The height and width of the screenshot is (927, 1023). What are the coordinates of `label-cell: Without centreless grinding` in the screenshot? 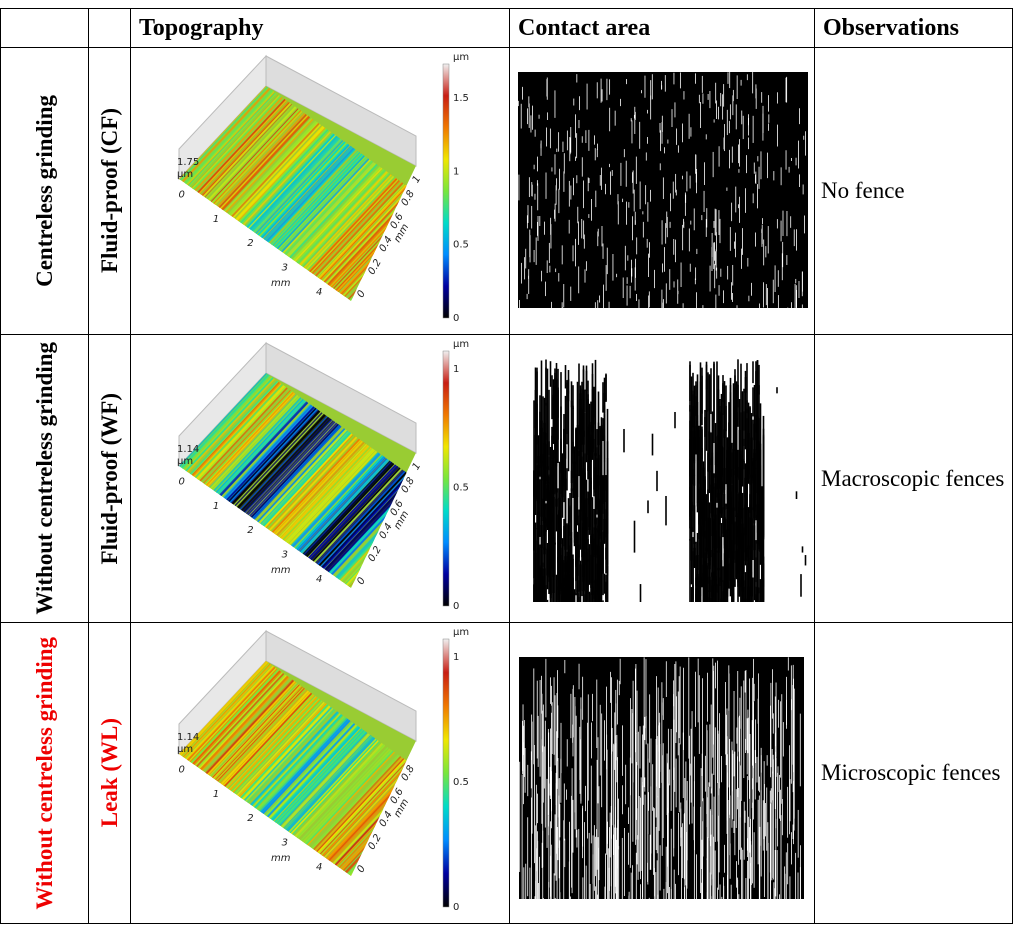 It's located at (44, 478).